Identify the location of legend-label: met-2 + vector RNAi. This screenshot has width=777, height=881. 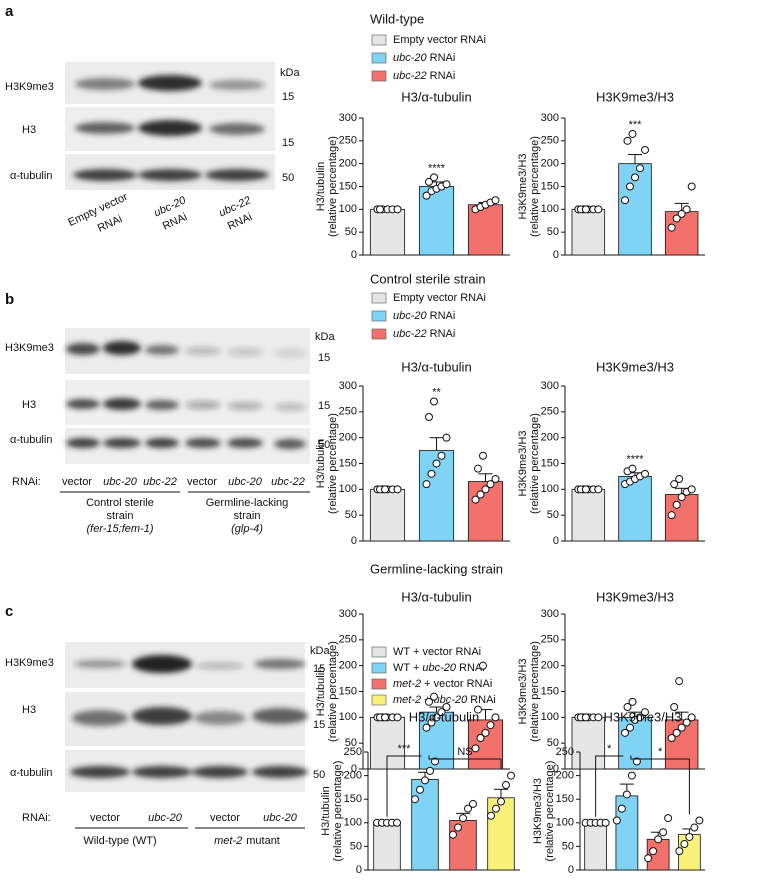
(442, 684).